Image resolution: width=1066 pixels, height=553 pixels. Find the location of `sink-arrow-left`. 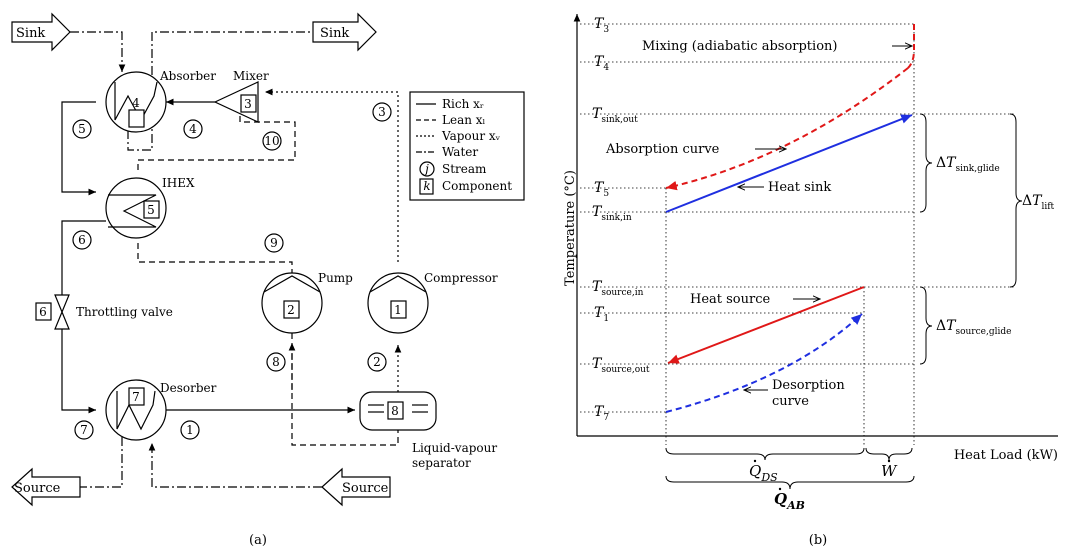

sink-arrow-left is located at coordinates (41, 32).